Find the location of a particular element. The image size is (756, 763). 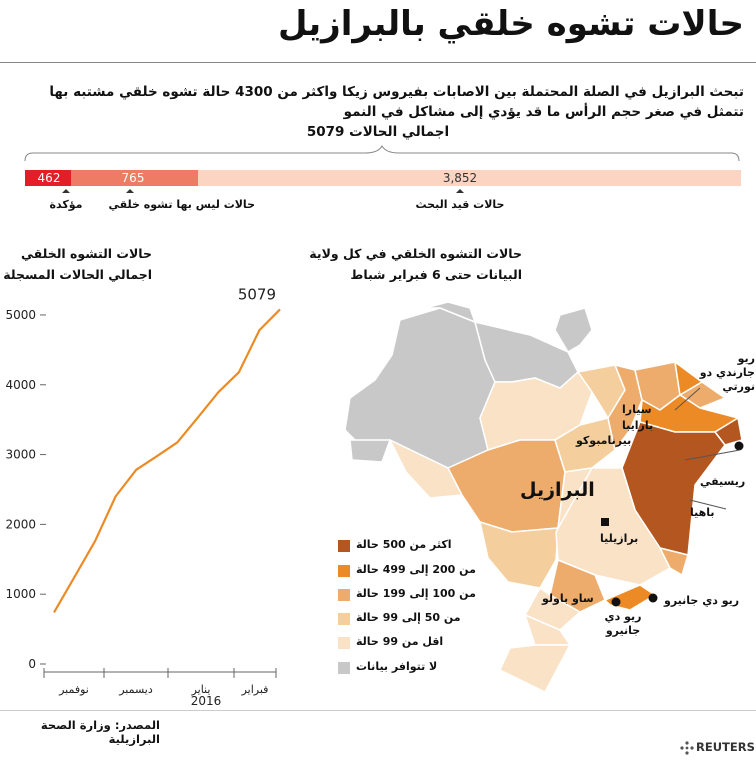

state-rio-de-janeiro is located at coordinates (630, 597).